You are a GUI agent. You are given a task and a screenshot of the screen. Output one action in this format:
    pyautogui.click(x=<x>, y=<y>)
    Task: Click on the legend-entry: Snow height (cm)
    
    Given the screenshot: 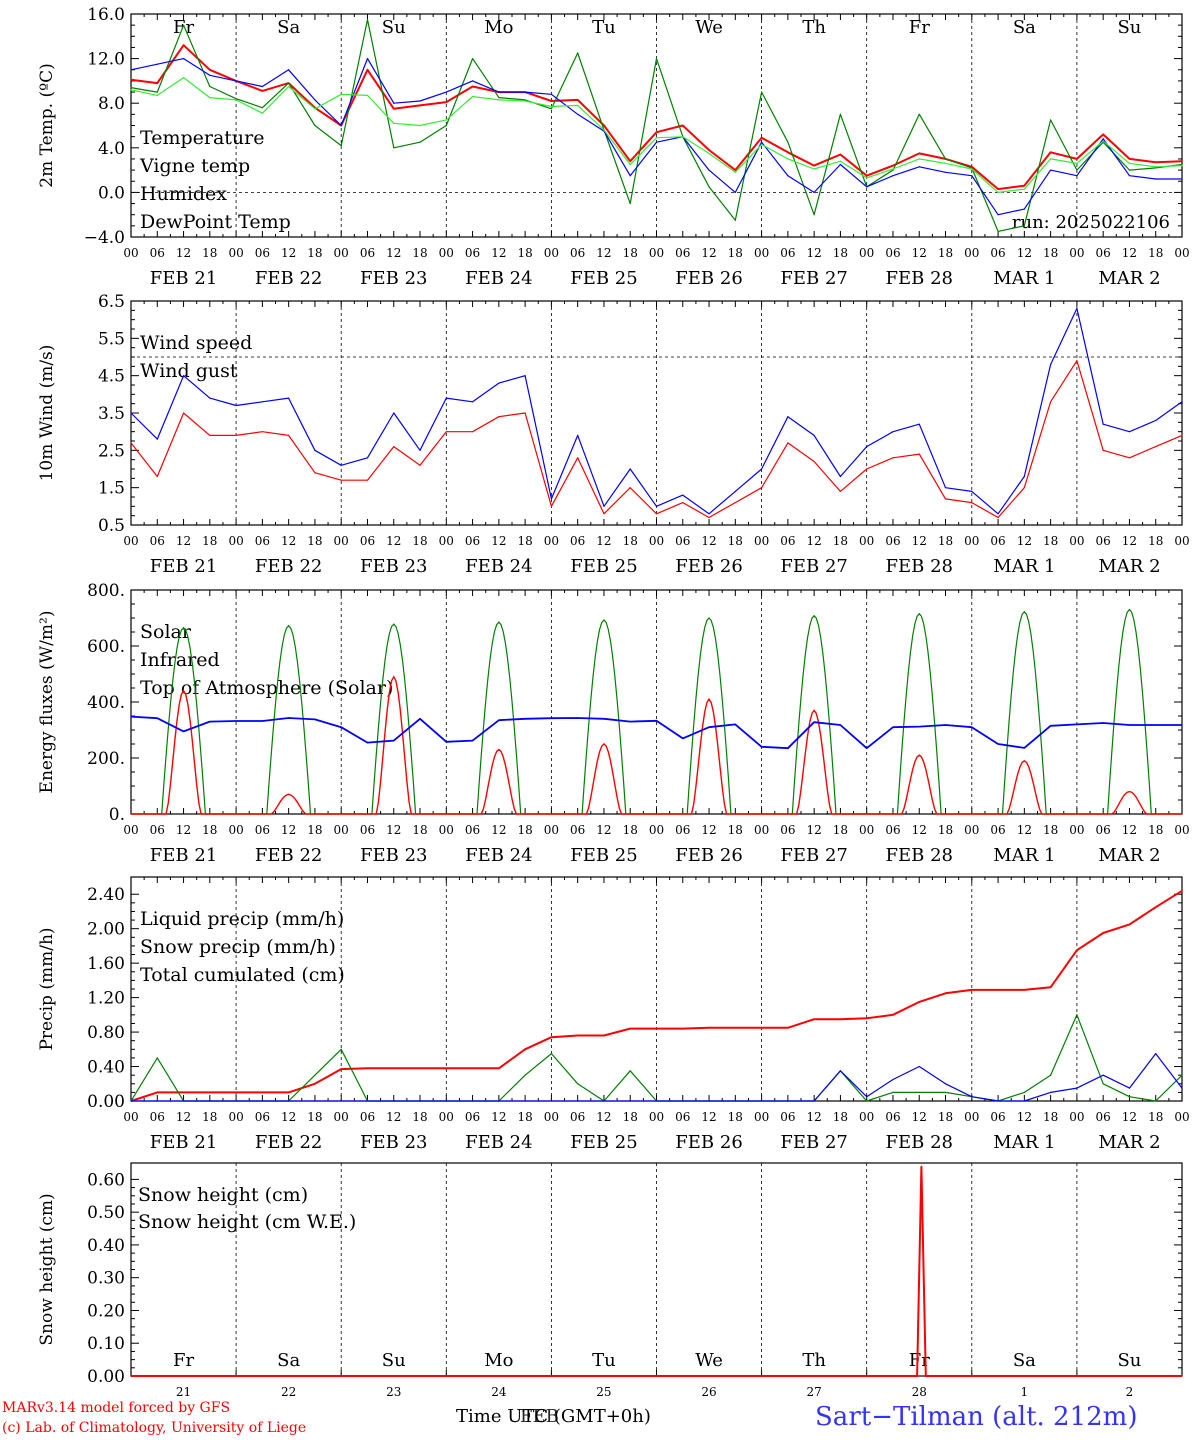 What is the action you would take?
    pyautogui.click(x=223, y=1195)
    